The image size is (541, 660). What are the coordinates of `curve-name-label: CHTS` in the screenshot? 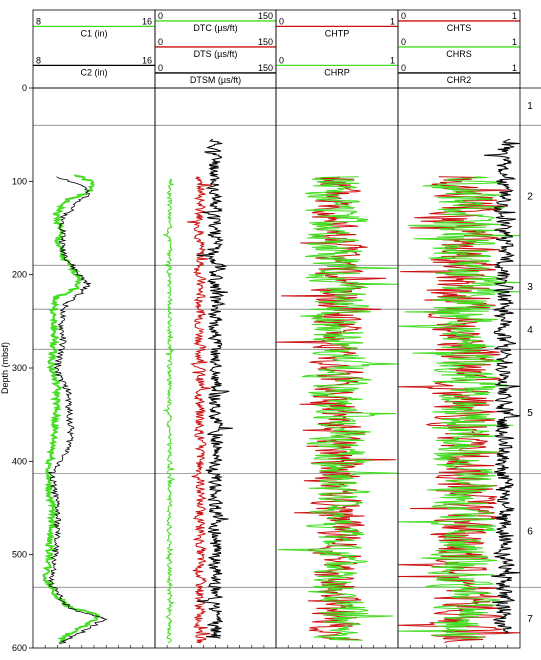 It's located at (459, 28).